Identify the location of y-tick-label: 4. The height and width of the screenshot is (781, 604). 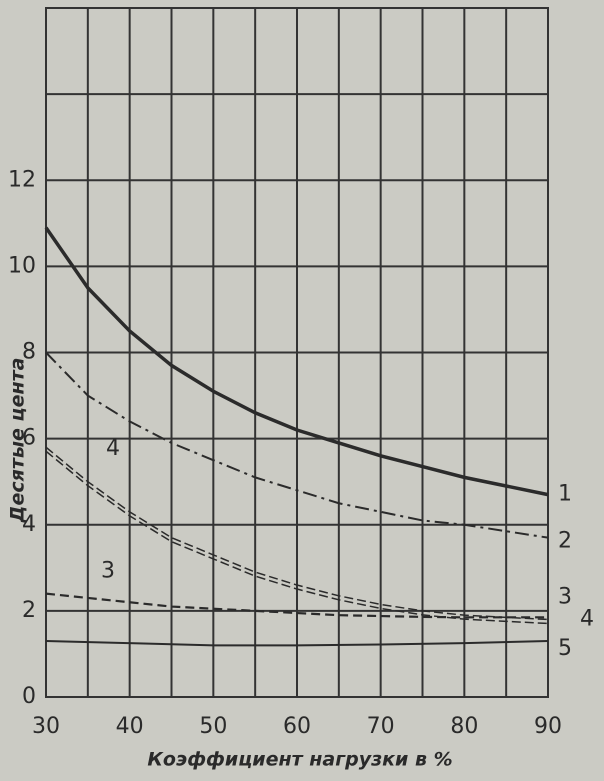
(29, 524).